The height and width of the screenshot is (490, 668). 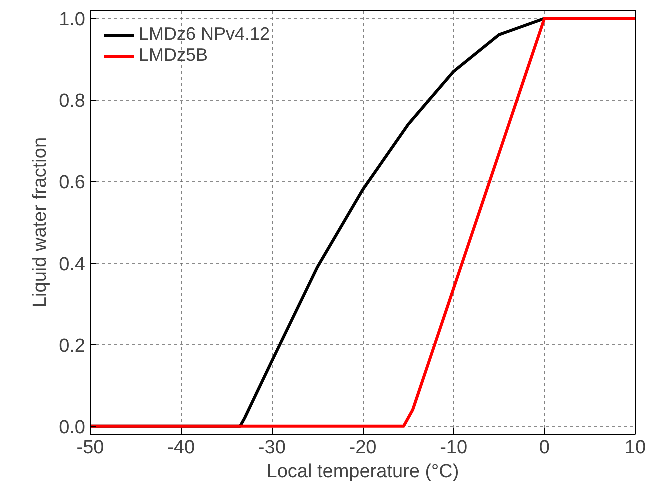 What do you see at coordinates (182, 448) in the screenshot?
I see `x-tick-label: -40` at bounding box center [182, 448].